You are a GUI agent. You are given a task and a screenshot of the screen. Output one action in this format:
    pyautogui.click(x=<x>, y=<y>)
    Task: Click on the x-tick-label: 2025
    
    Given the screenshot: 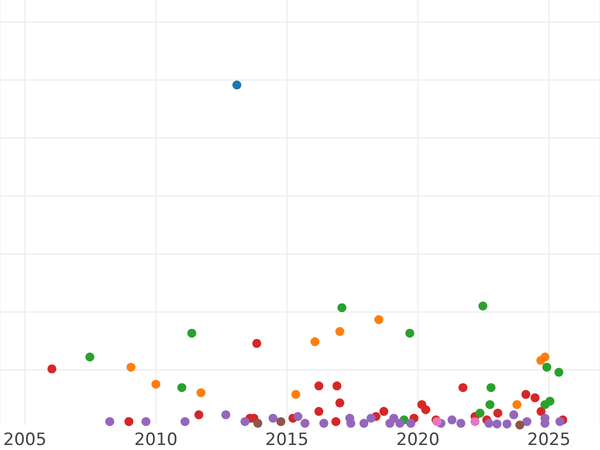 What is the action you would take?
    pyautogui.click(x=549, y=440)
    